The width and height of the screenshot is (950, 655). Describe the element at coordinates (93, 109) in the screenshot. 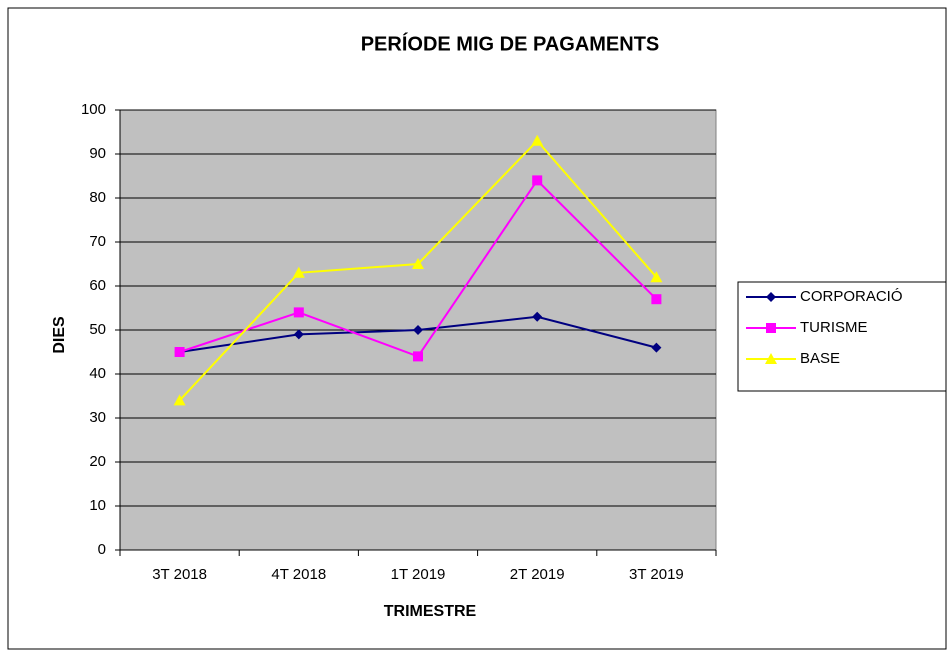

I see `y-tick-label: 100` at that location.